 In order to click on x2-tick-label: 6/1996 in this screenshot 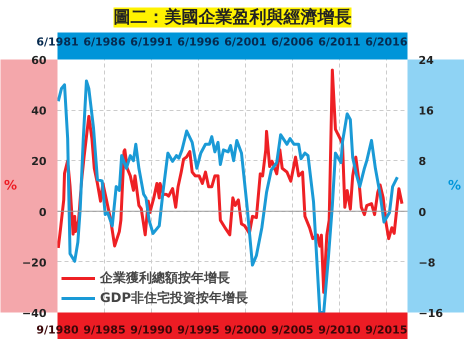, I will do `click(198, 42)`.